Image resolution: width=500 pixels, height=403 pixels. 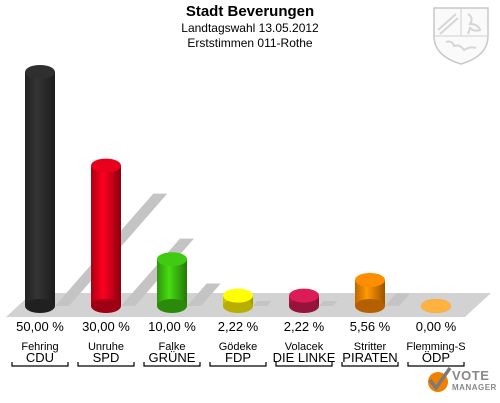 What do you see at coordinates (250, 11) in the screenshot?
I see `chart-title: Stadt Beverungen` at bounding box center [250, 11].